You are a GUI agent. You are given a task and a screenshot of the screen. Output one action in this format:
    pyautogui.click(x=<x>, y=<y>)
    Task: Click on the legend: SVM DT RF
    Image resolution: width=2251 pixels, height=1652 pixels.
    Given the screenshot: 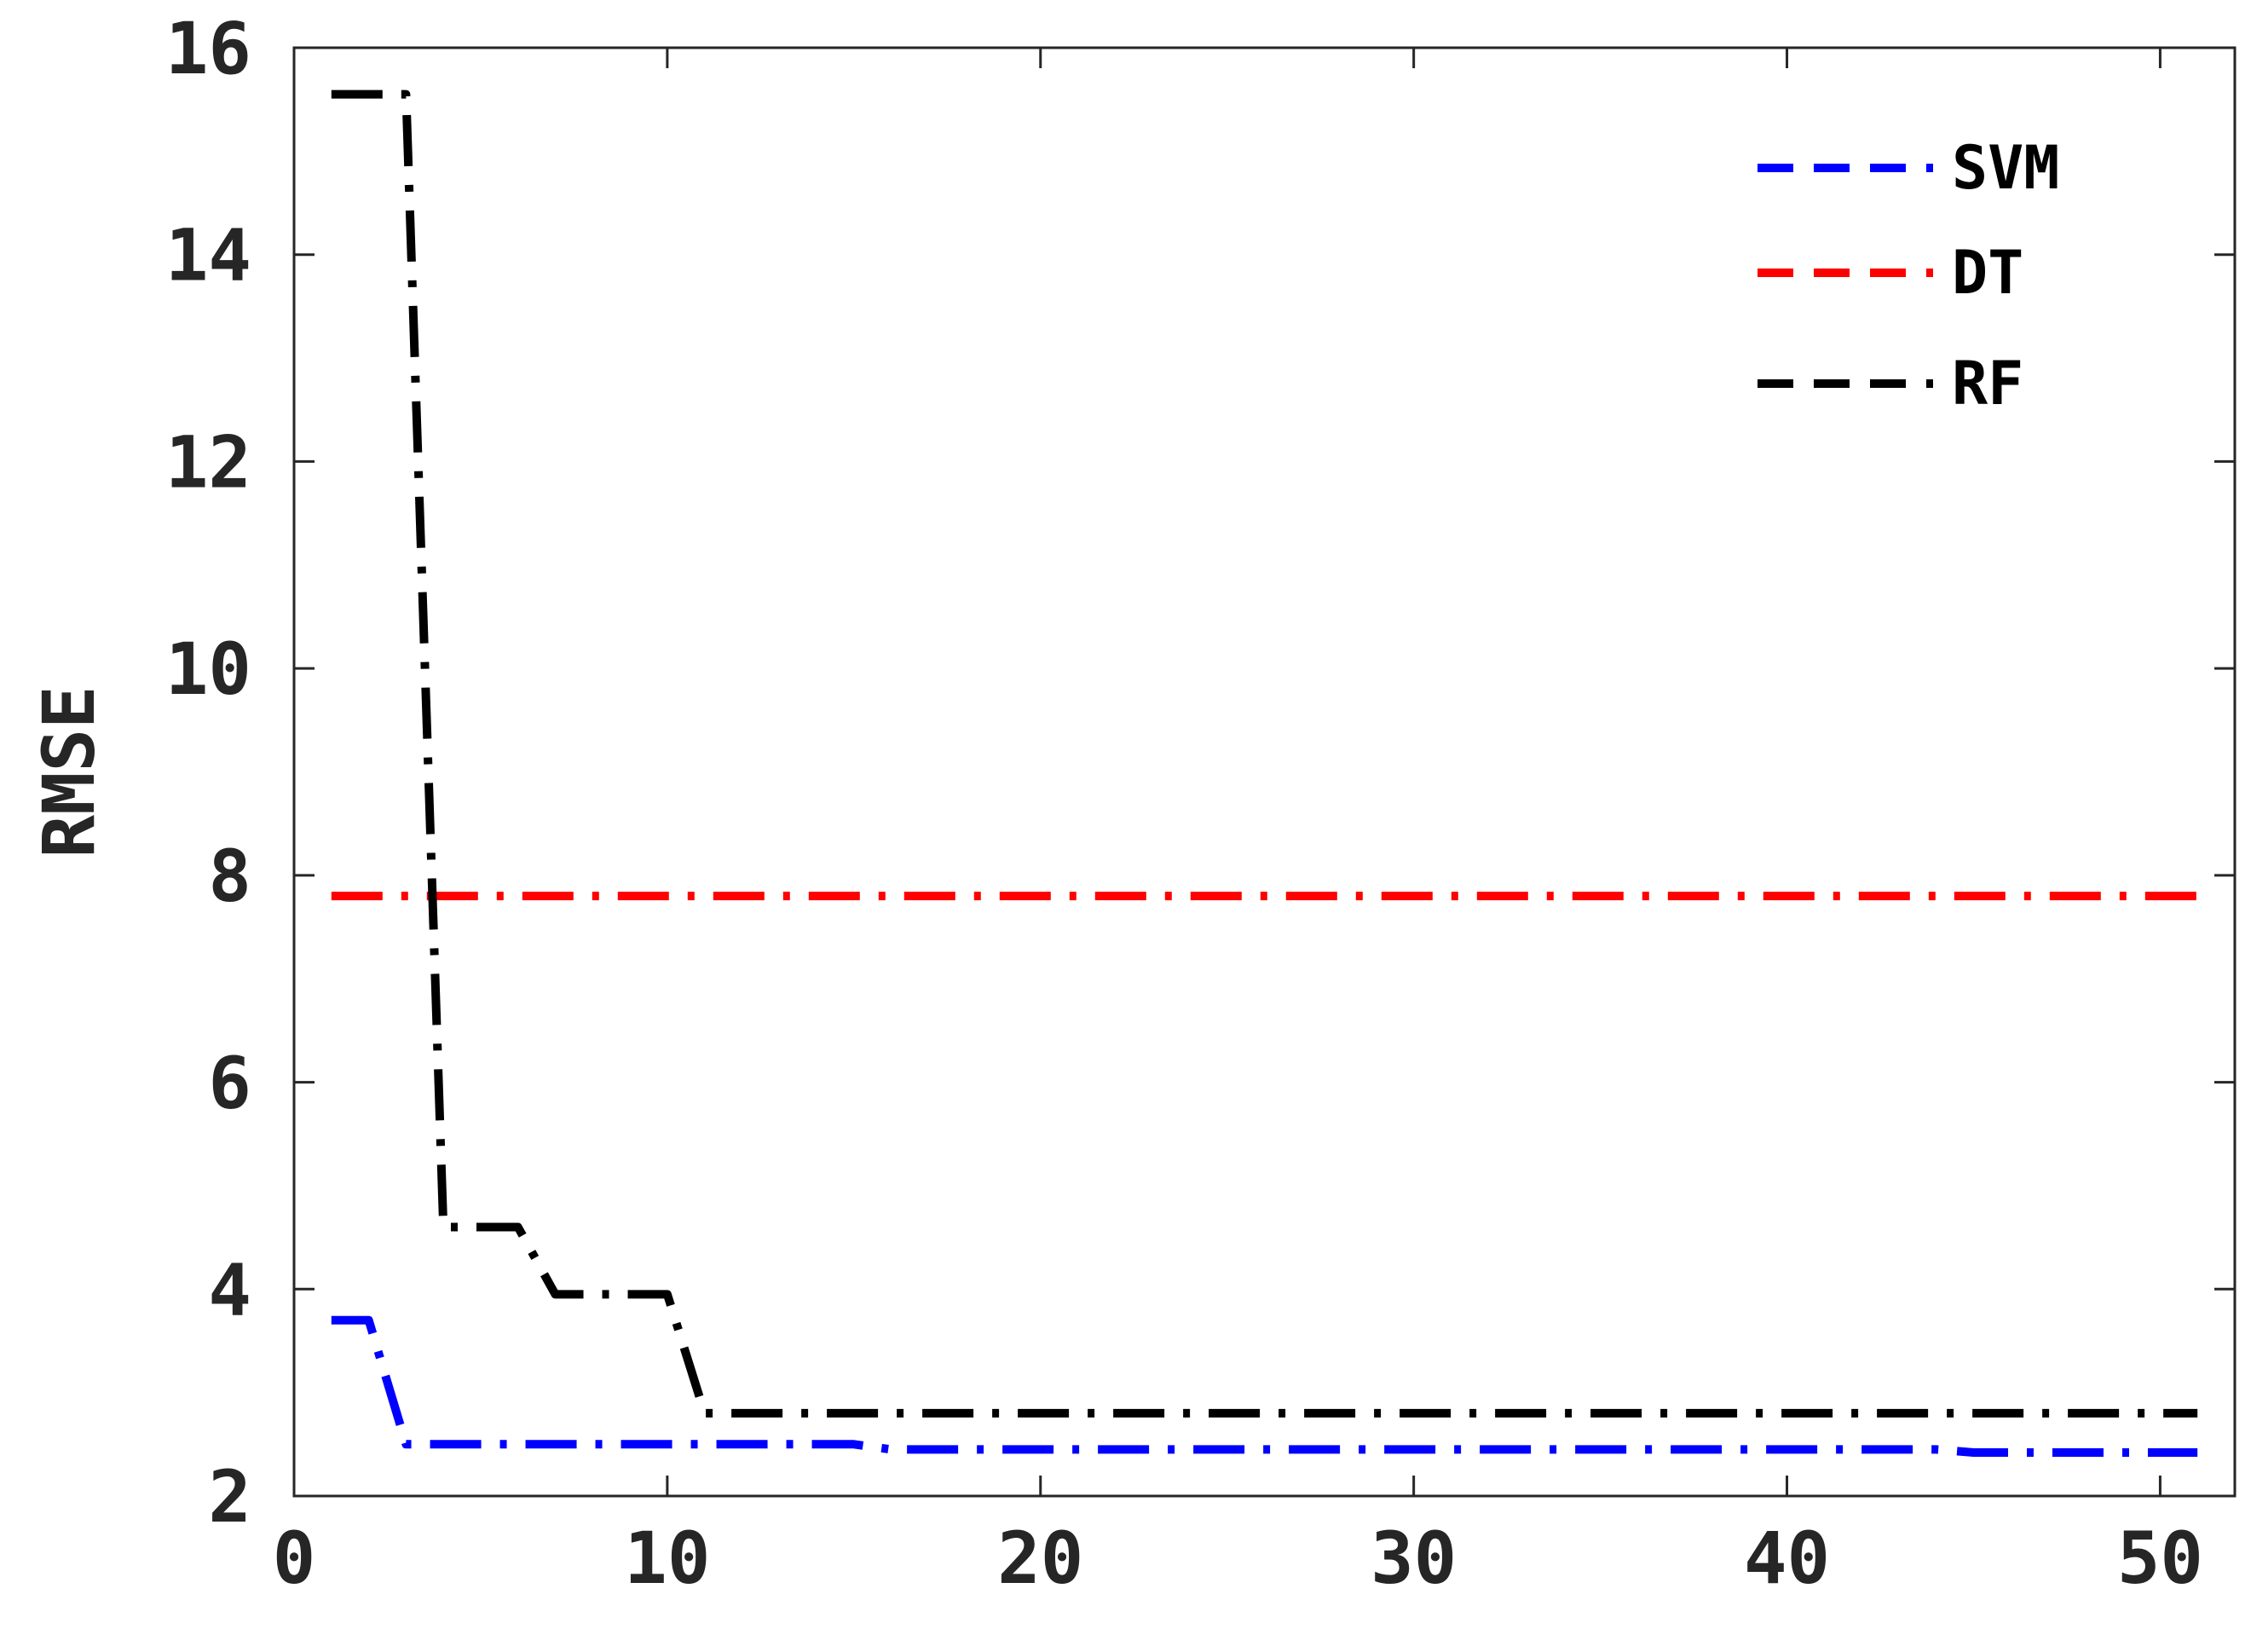 What is the action you would take?
    pyautogui.click(x=1908, y=276)
    